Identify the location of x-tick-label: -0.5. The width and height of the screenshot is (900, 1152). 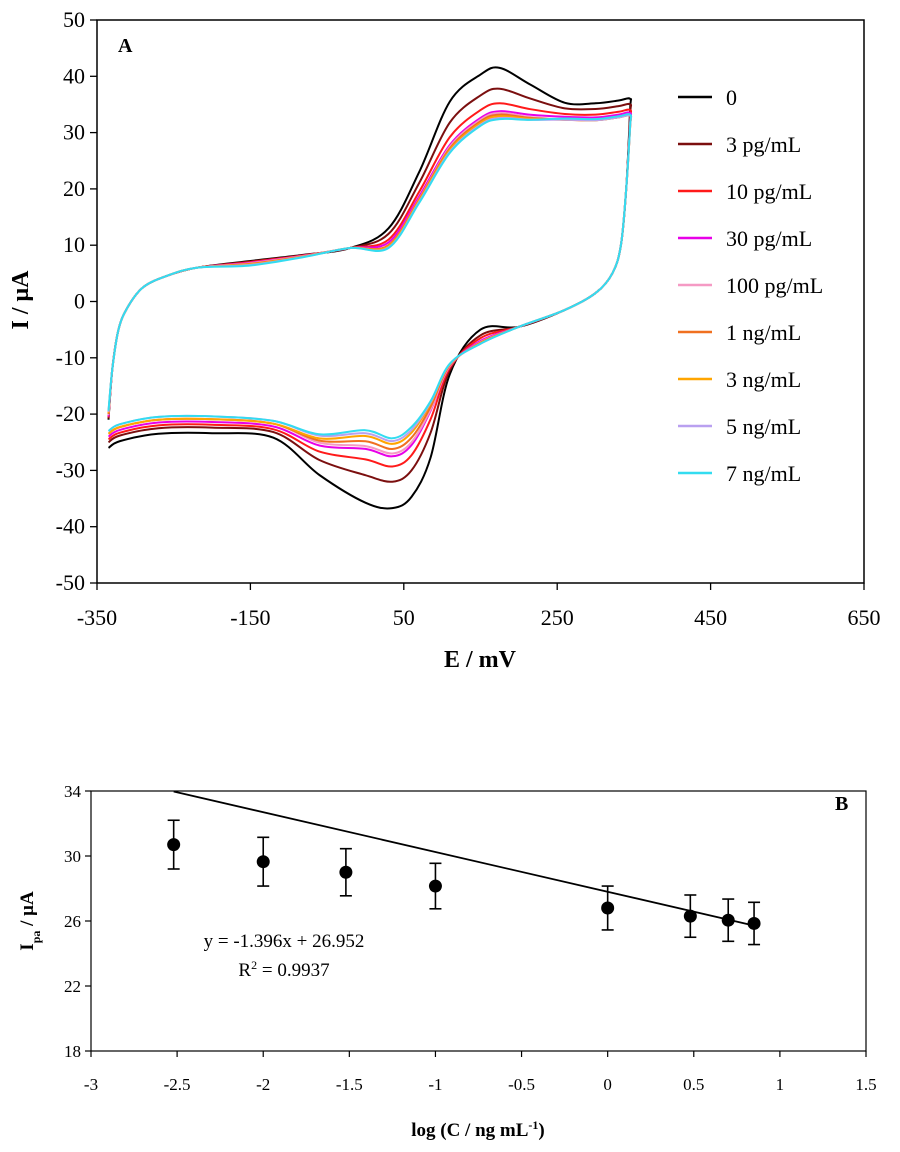
(521, 1084).